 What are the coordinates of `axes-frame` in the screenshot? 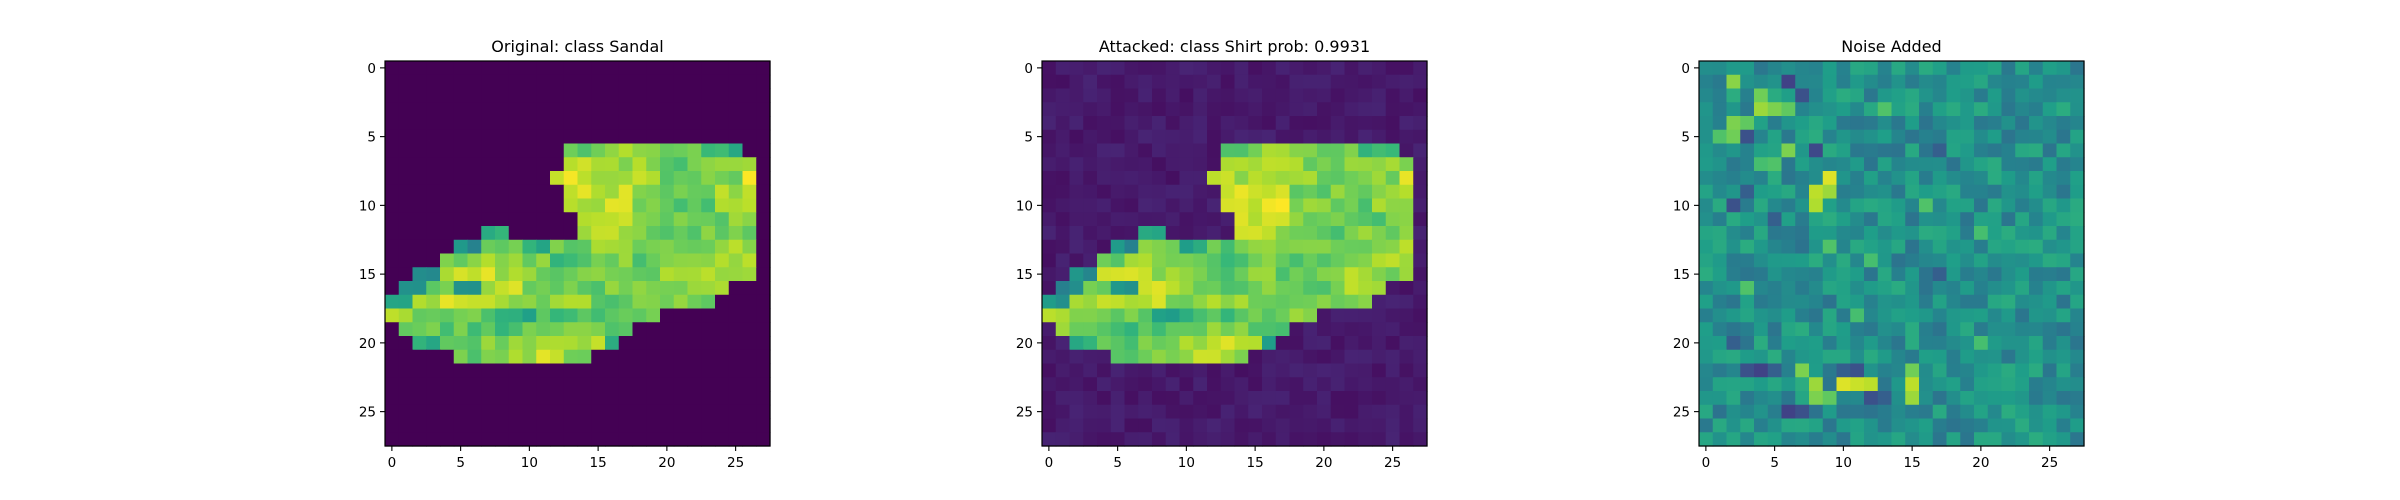 It's located at (577, 253).